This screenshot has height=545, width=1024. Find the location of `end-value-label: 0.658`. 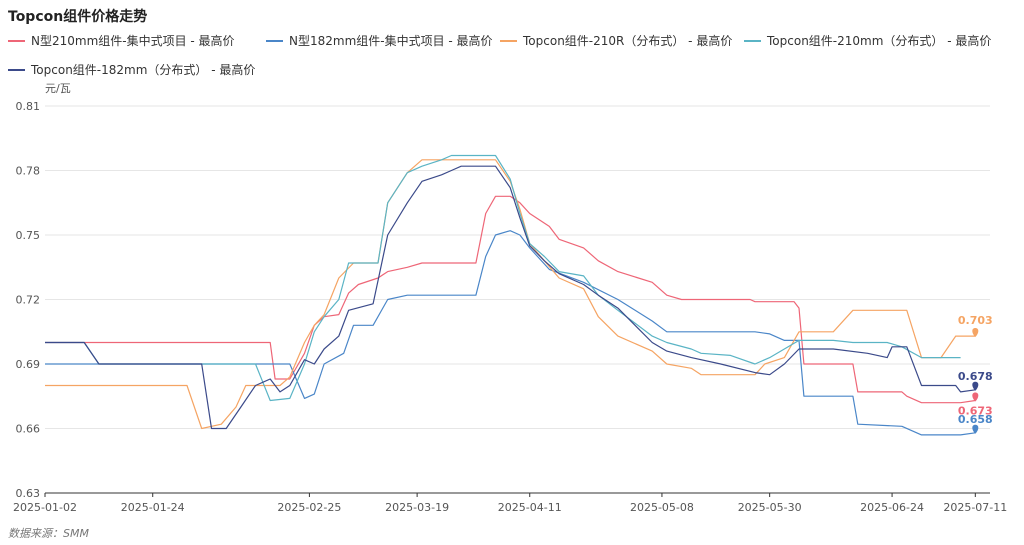

end-value-label: 0.658 is located at coordinates (975, 419).